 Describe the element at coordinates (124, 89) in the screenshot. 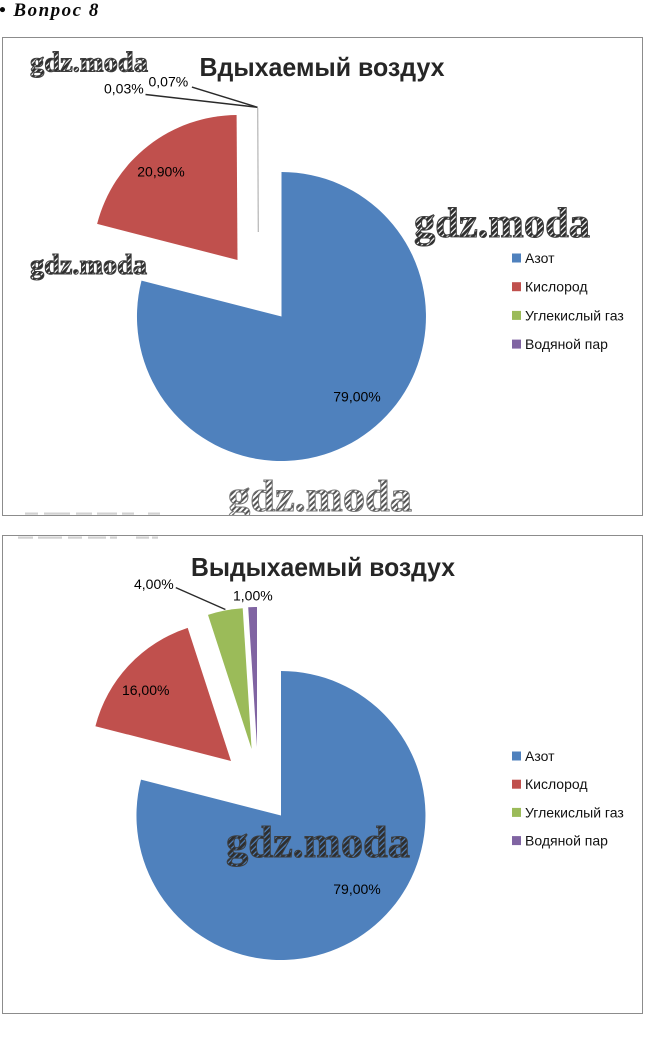

I see `svg-text: 0,03%` at that location.